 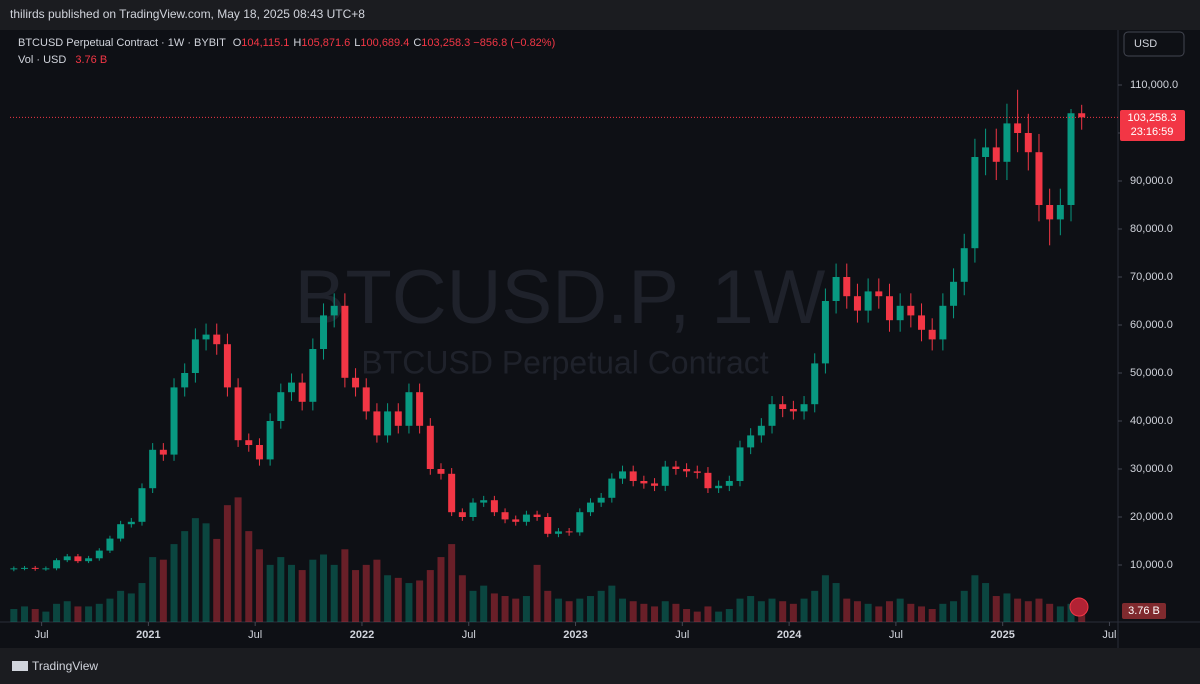 What do you see at coordinates (564, 362) in the screenshot?
I see `watermark-description: BTCUSD Perpetual Contract` at bounding box center [564, 362].